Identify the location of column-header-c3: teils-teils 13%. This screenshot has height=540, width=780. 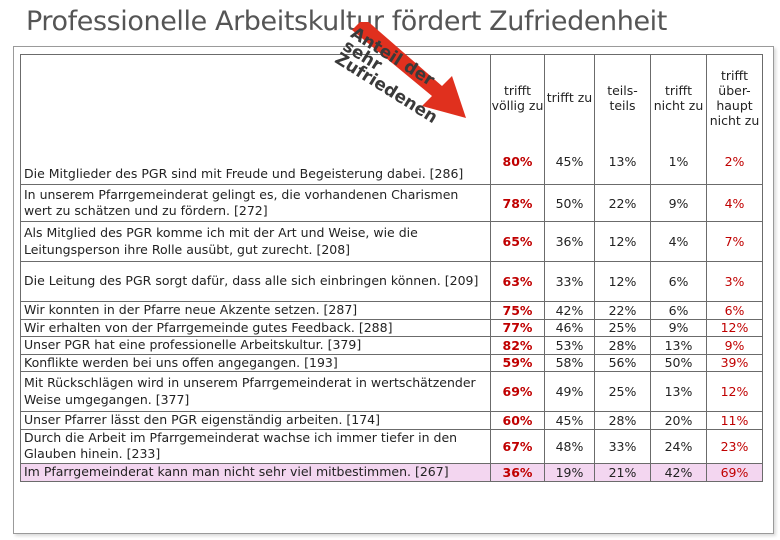
(622, 119).